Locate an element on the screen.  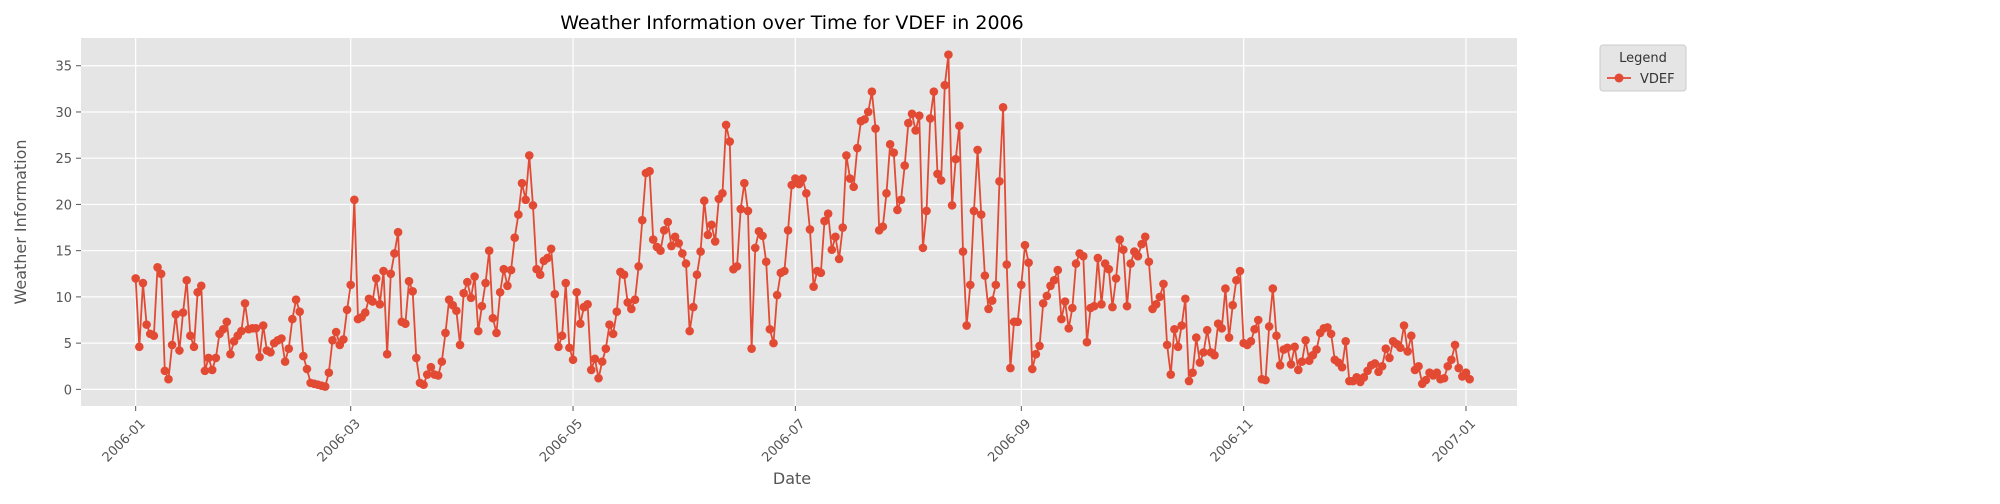
x-tick-label: 2006-05 is located at coordinates (561, 440).